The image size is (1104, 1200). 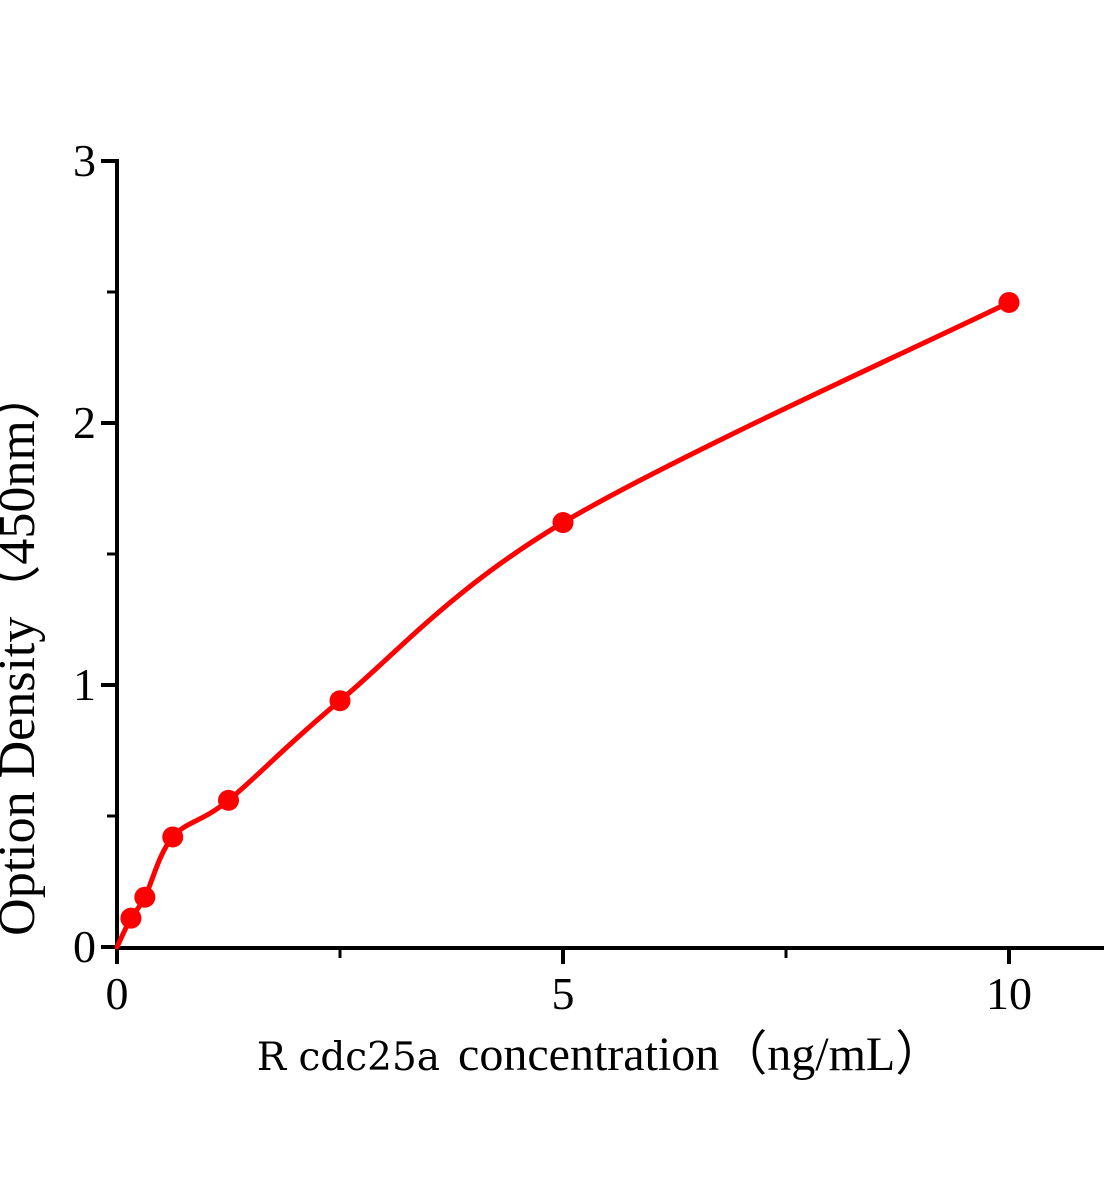 I want to click on x-tick-label: 5, so click(x=563, y=993).